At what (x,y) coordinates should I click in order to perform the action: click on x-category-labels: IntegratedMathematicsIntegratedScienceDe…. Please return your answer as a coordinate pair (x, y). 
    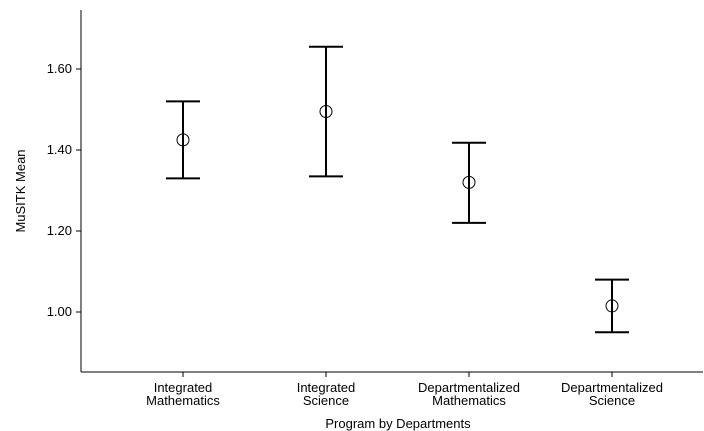
    Looking at the image, I should click on (404, 390).